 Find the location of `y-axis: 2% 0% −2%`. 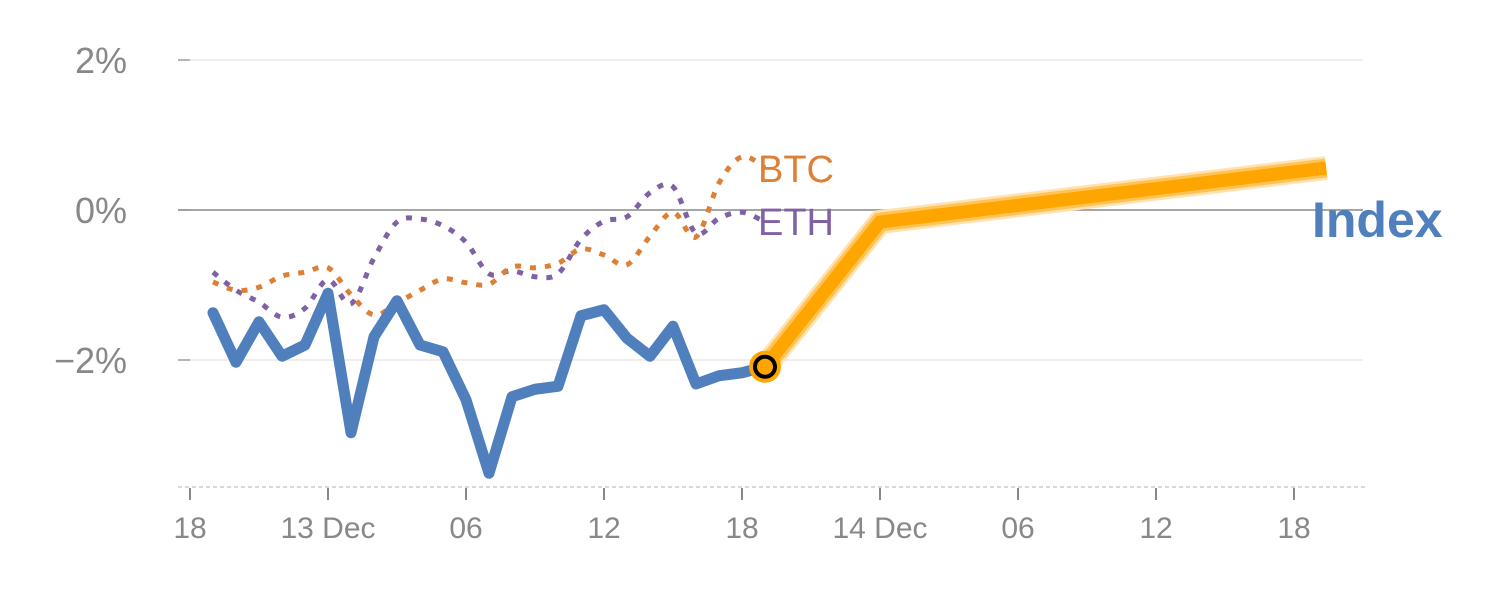

y-axis: 2% 0% −2% is located at coordinates (122, 210).